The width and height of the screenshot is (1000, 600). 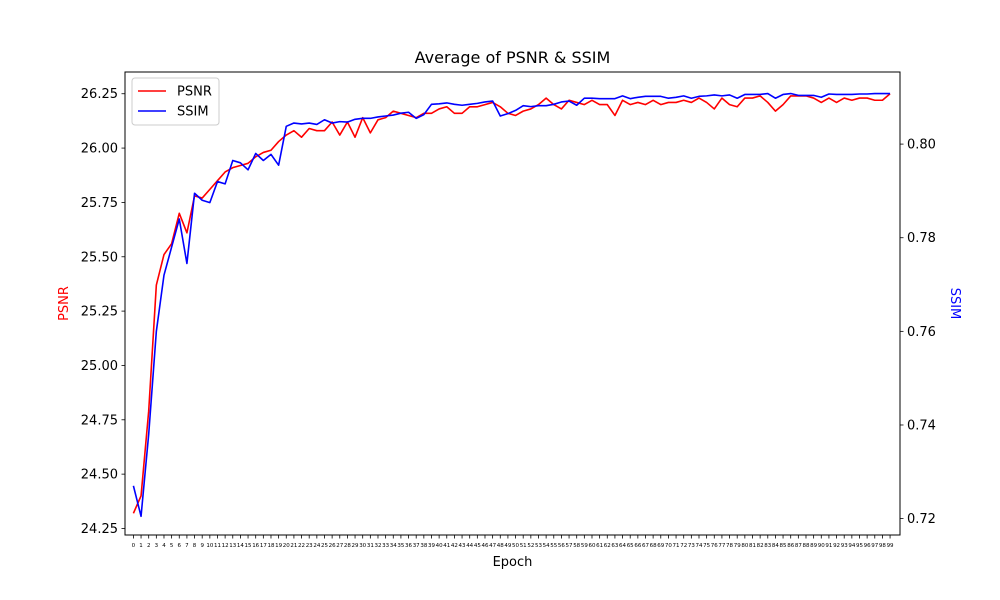 I want to click on x-tick-label: 6, so click(x=180, y=546).